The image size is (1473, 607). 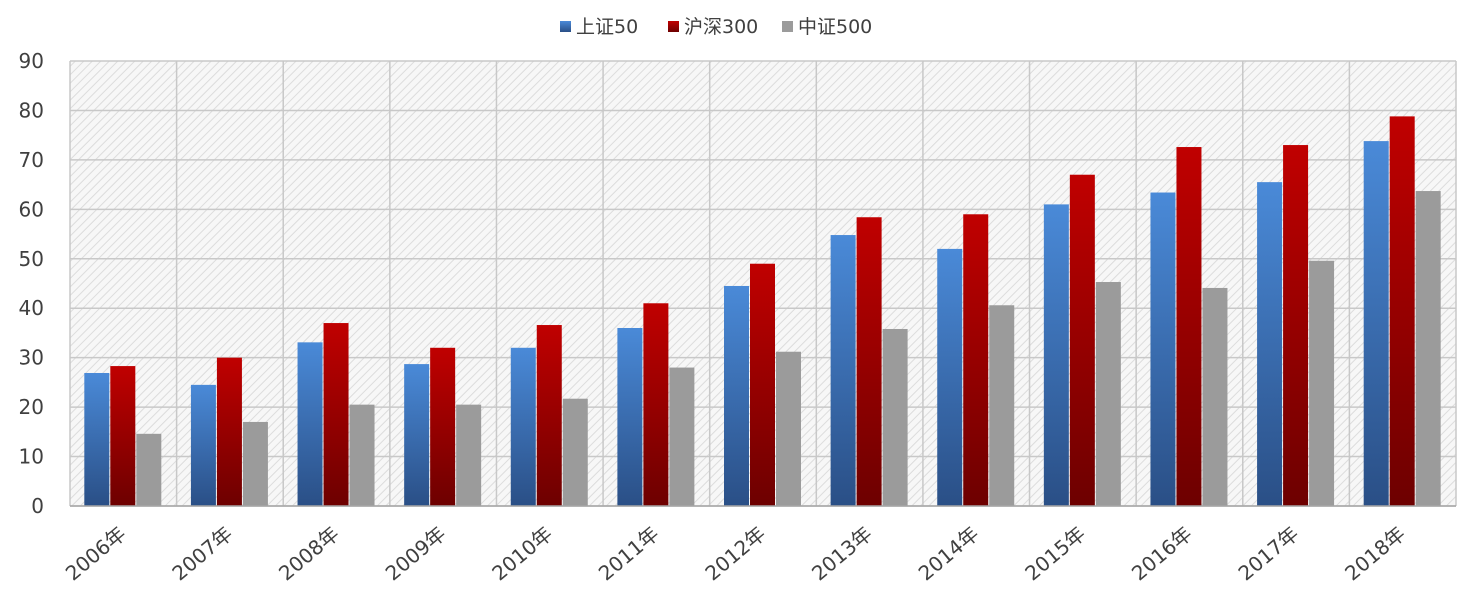 What do you see at coordinates (523, 426) in the screenshot?
I see `bar-上证50-2010年` at bounding box center [523, 426].